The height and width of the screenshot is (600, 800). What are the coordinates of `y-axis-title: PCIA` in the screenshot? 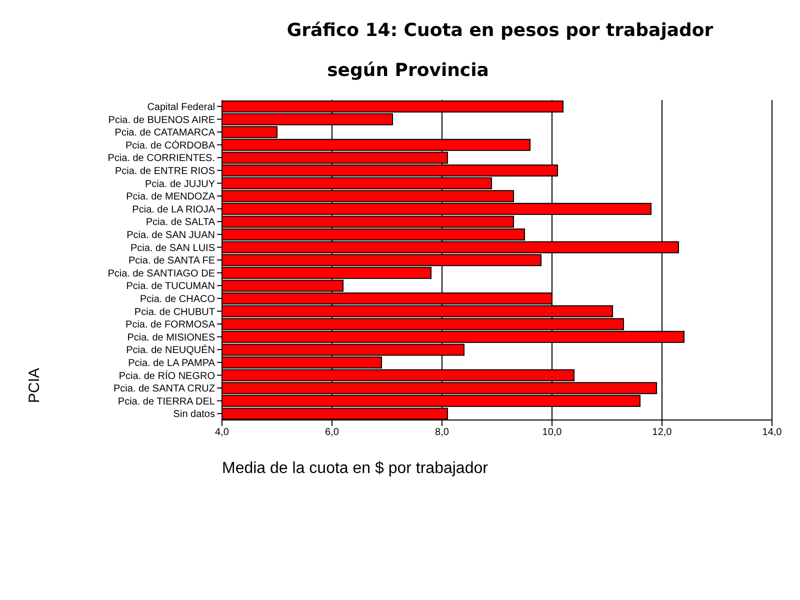 It's located at (34, 385).